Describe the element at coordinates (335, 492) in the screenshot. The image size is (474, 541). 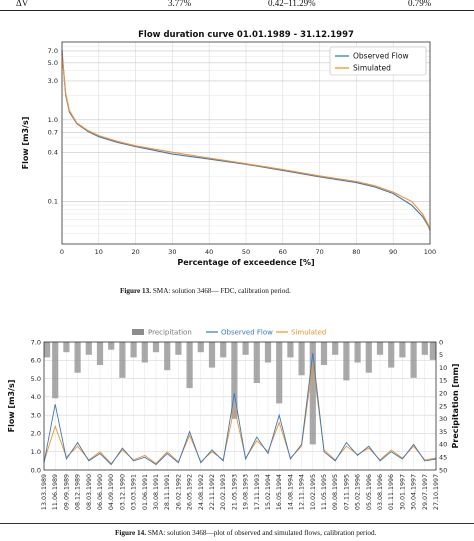
I see `ts-xtick-label: 09.08.1995` at that location.